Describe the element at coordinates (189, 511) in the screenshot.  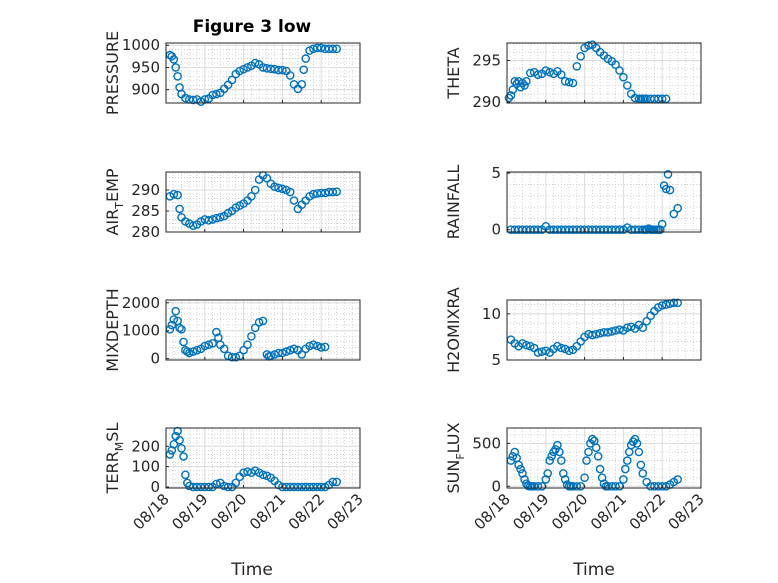
I see `x-tick-label: 08/19` at that location.